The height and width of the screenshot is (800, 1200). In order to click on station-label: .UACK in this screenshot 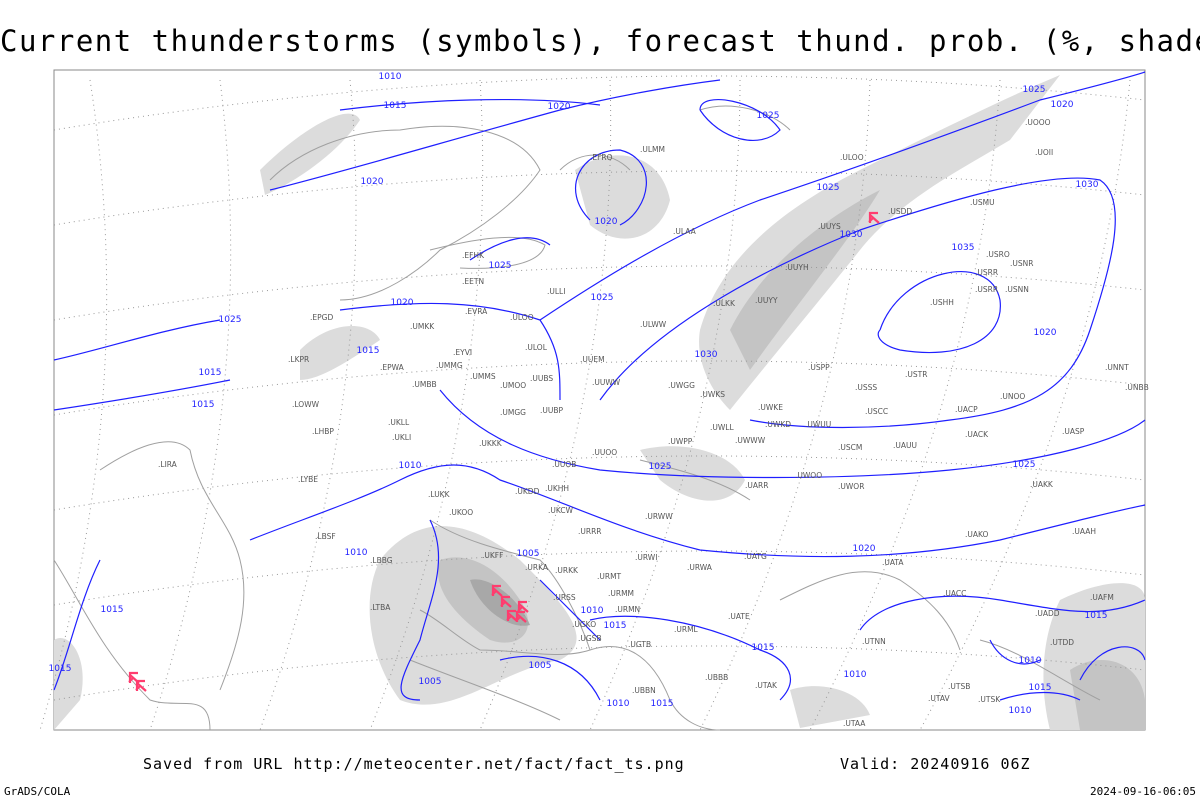, I will do `click(977, 434)`.